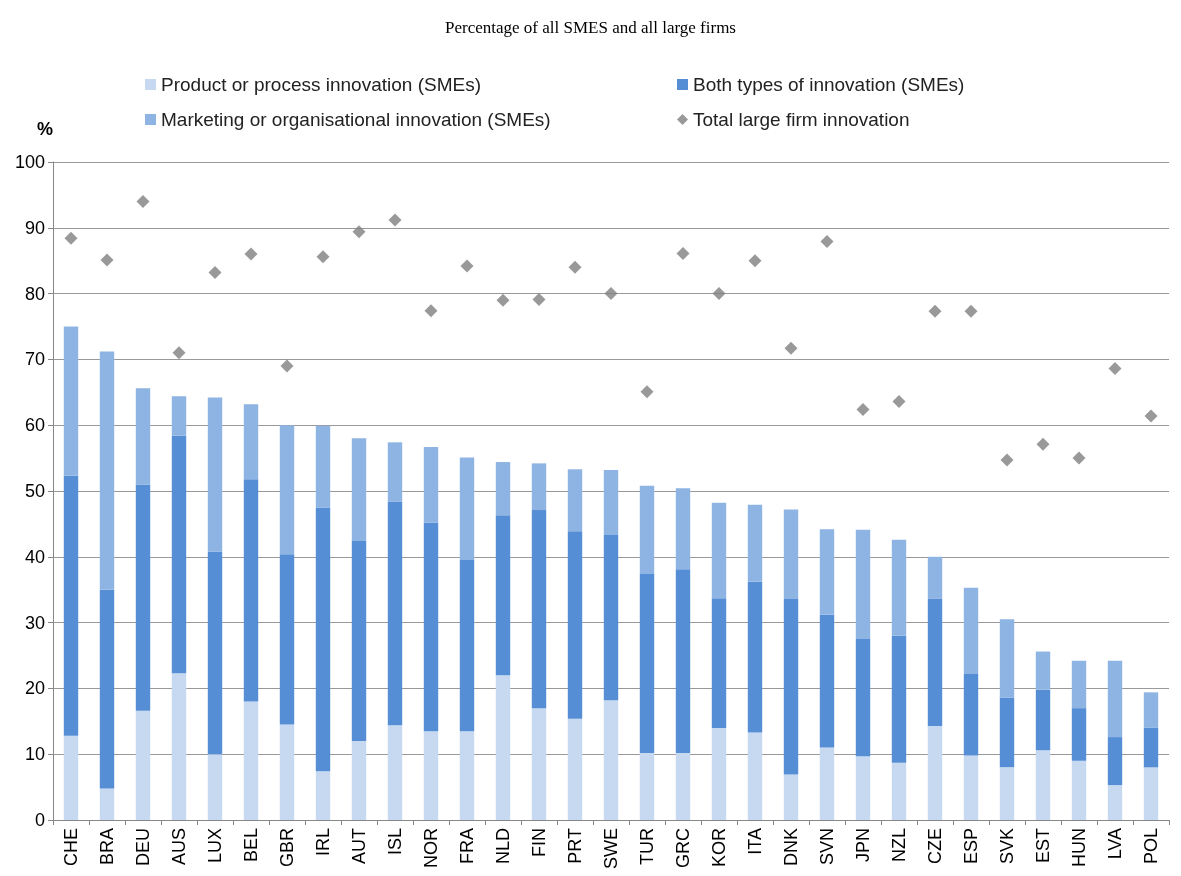 This screenshot has width=1181, height=876. I want to click on y-tick-label: 40, so click(34, 556).